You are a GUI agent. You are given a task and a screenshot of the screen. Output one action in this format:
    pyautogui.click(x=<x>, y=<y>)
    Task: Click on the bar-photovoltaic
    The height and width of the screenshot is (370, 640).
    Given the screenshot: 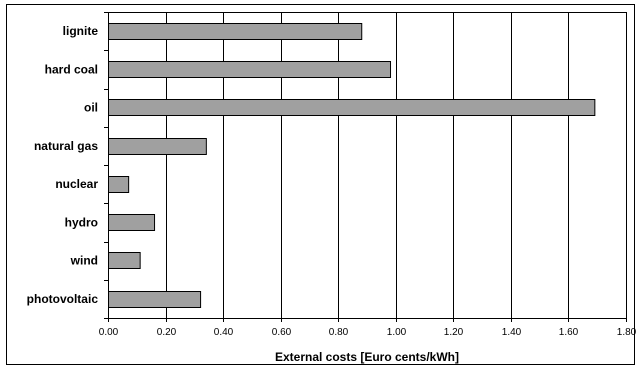 What is the action you would take?
    pyautogui.click(x=155, y=299)
    